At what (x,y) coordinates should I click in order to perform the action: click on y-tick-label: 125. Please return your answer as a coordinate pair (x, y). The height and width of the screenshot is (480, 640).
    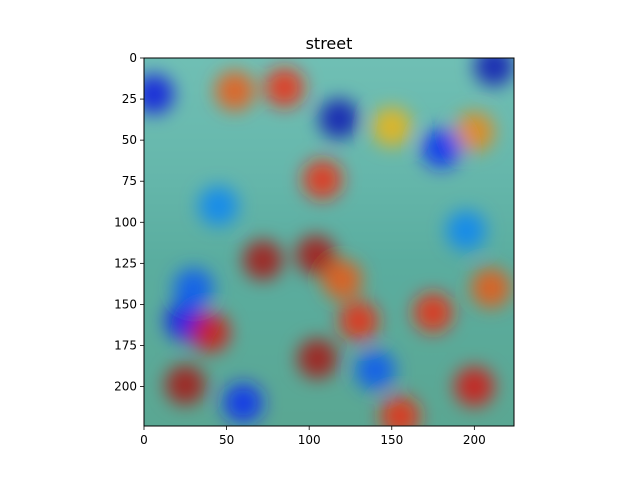
    Looking at the image, I should click on (125, 263).